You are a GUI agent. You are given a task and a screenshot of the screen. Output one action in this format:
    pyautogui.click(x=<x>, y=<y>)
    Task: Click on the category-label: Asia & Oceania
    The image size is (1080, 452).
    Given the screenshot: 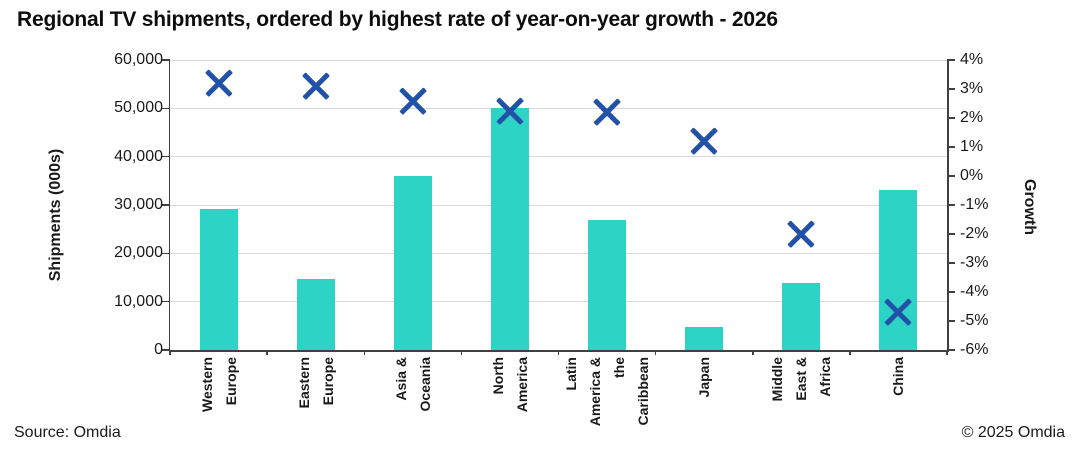 What is the action you would take?
    pyautogui.click(x=412, y=384)
    